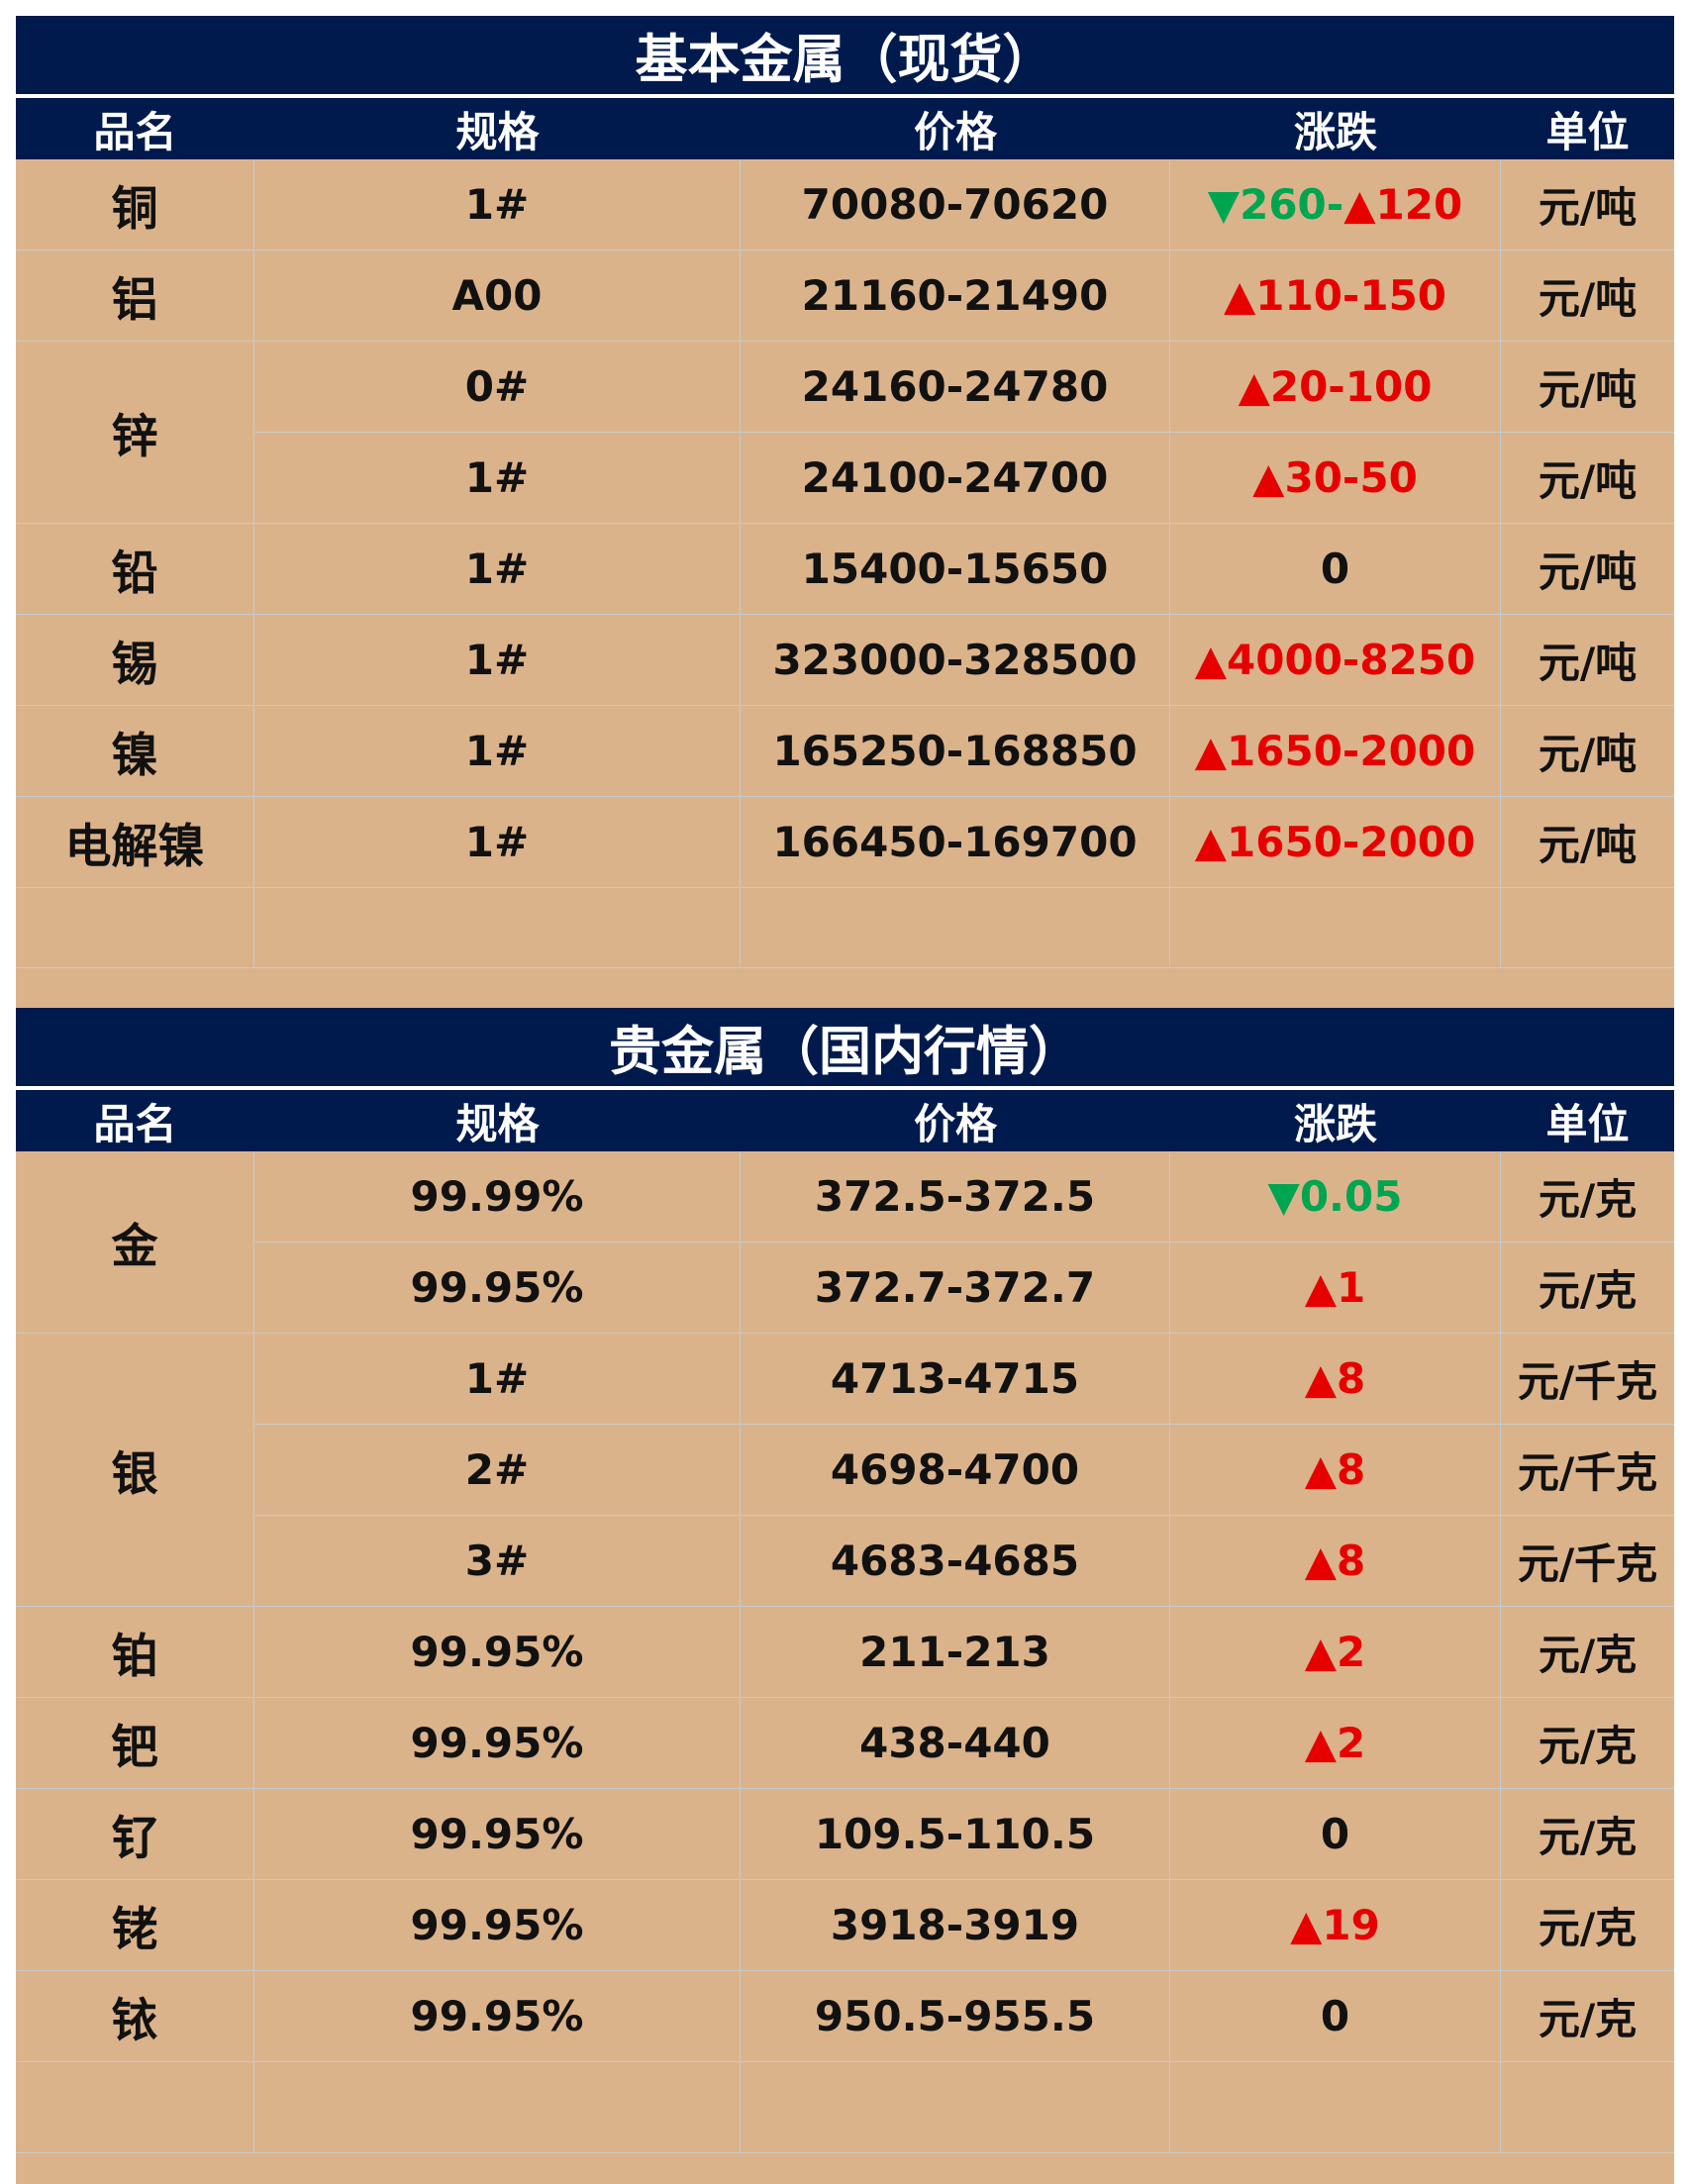 Image resolution: width=1690 pixels, height=2184 pixels. Describe the element at coordinates (845, 55) in the screenshot. I see `section-title: 基本金属（现货）` at that location.